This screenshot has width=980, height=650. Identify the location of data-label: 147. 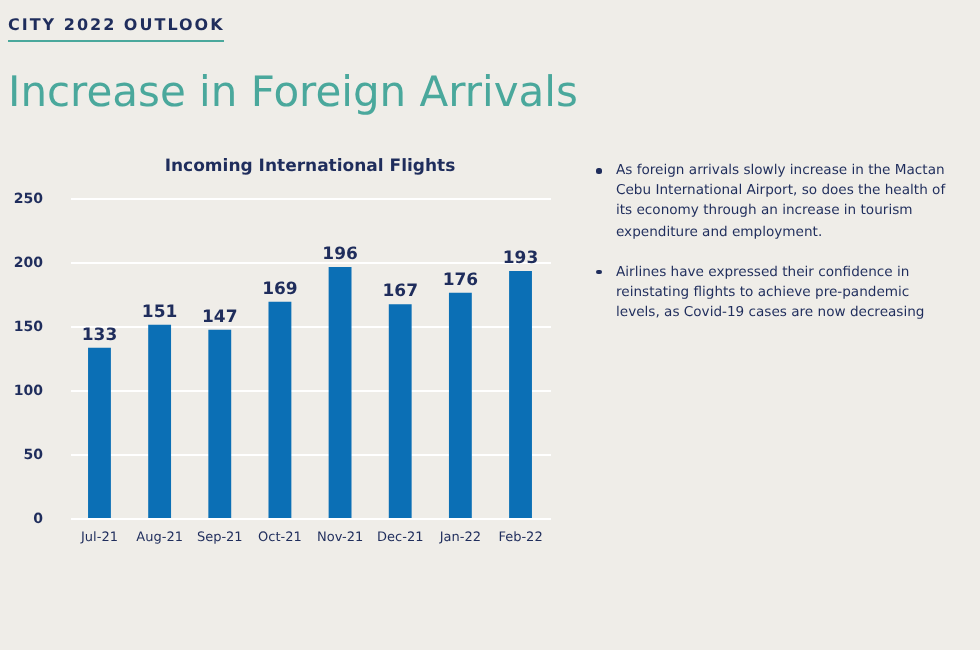
(220, 317).